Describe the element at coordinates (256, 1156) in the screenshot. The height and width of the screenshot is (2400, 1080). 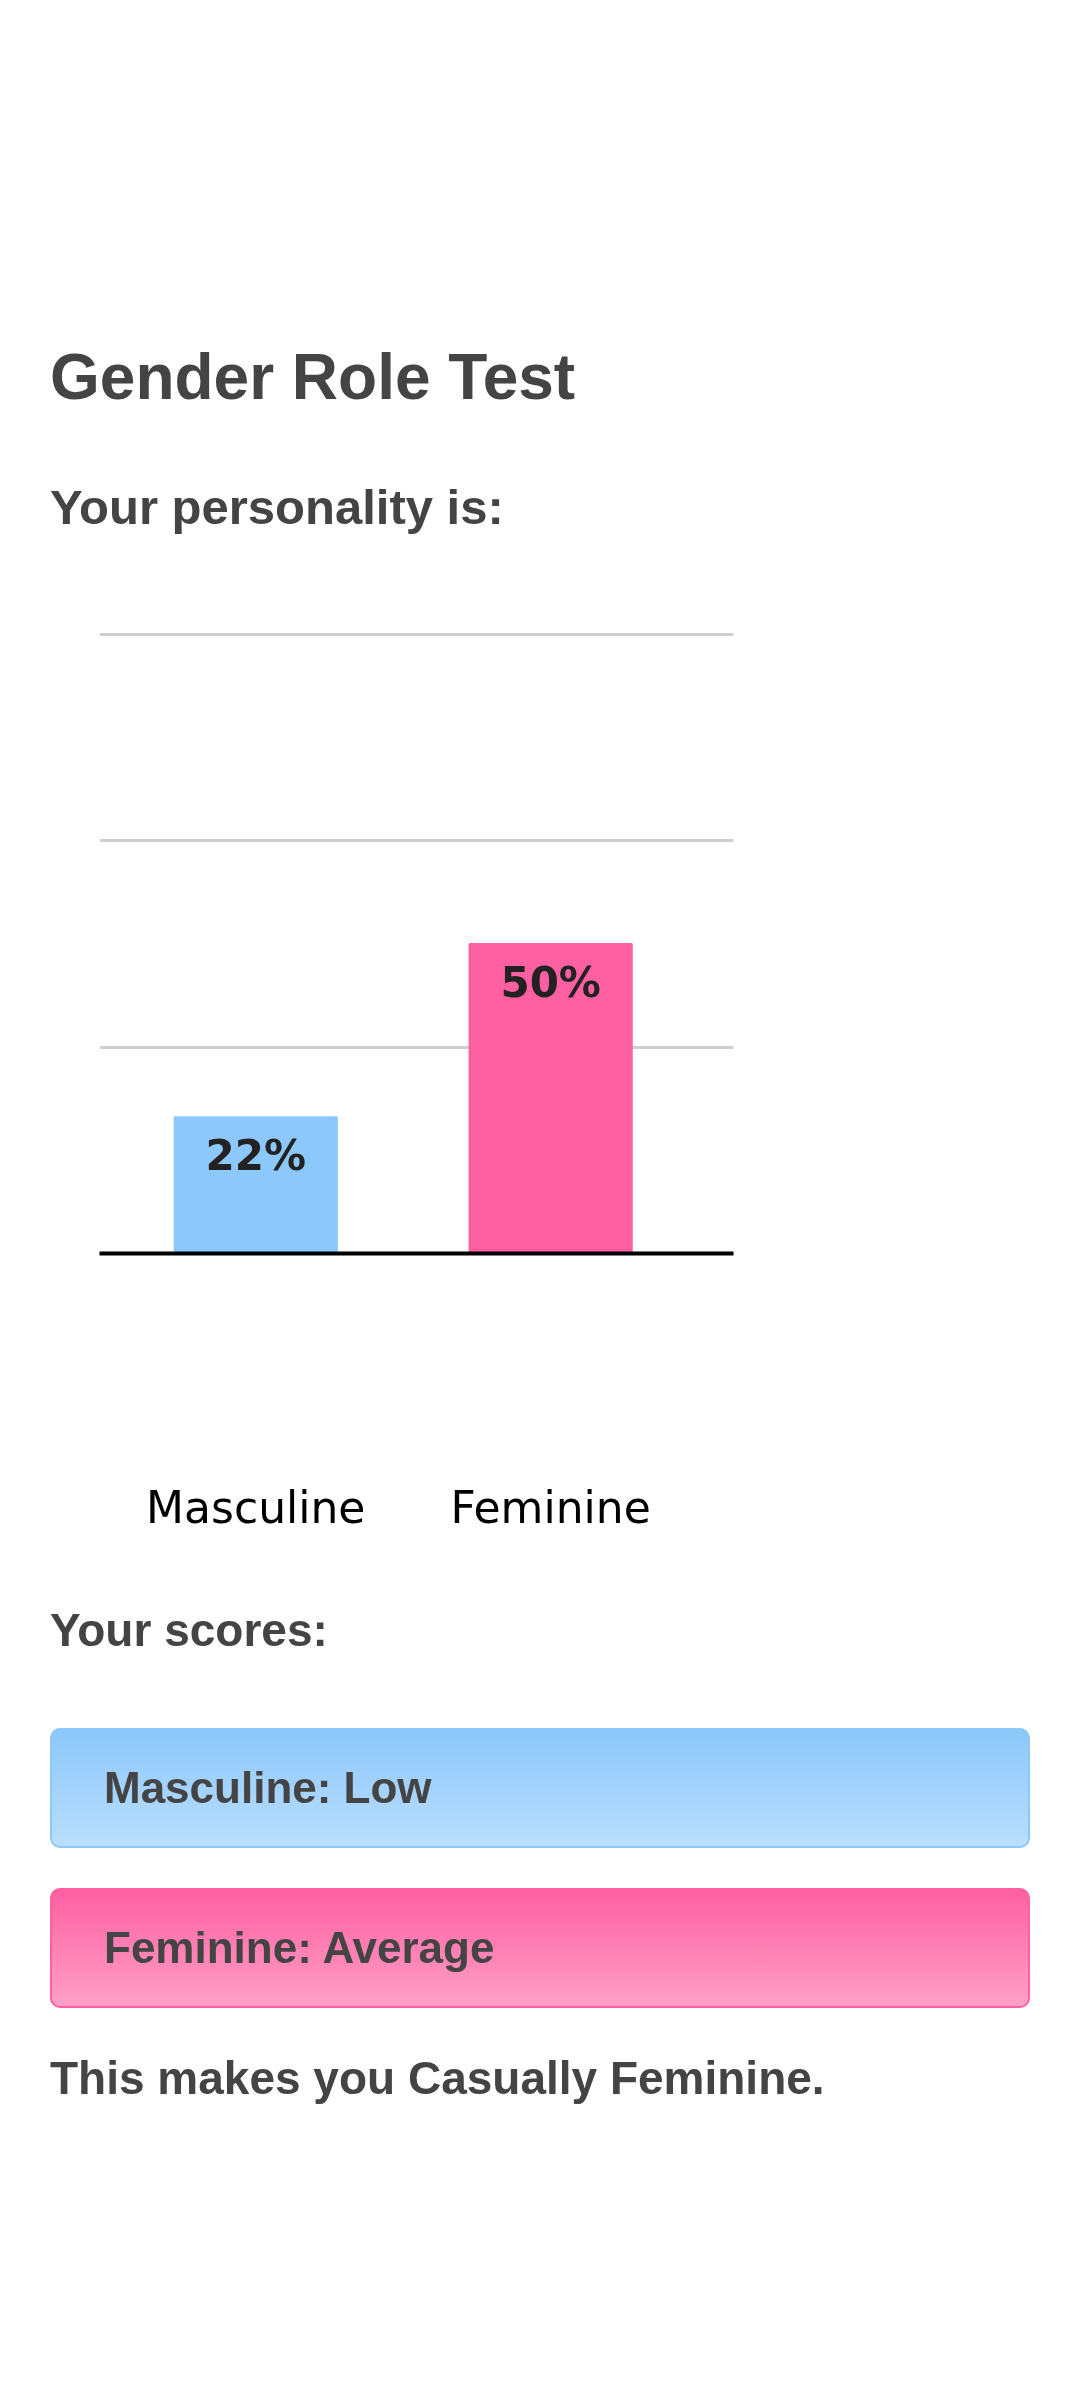
I see `data-label: 22%` at that location.